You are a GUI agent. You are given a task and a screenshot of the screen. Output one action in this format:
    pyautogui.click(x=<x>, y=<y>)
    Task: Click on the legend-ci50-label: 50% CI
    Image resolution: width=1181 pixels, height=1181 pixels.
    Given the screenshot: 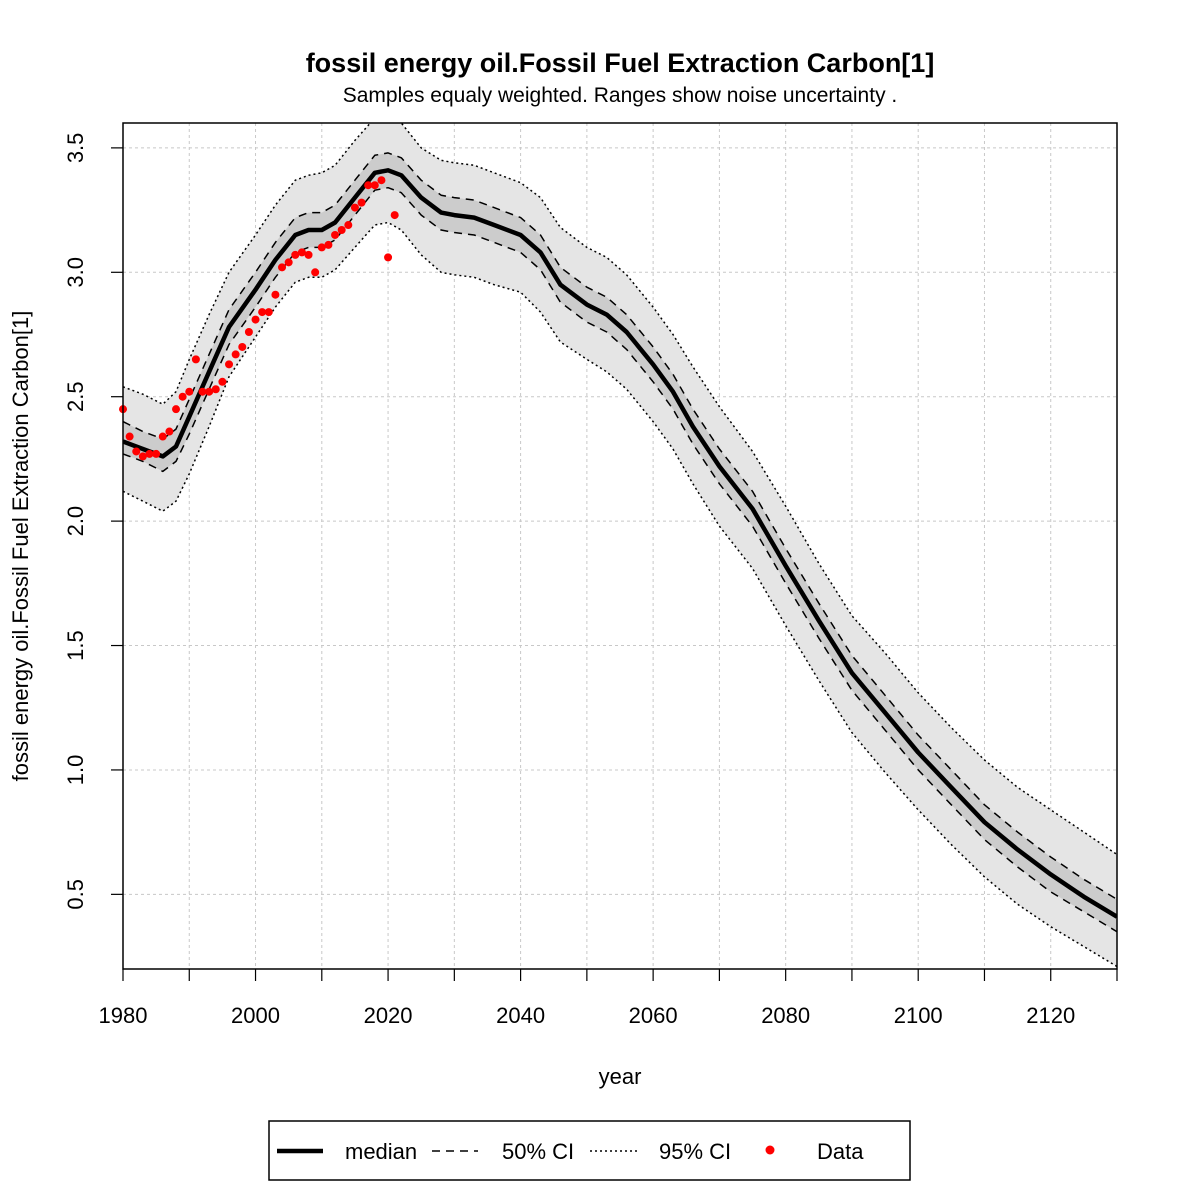 What is the action you would take?
    pyautogui.click(x=538, y=1151)
    